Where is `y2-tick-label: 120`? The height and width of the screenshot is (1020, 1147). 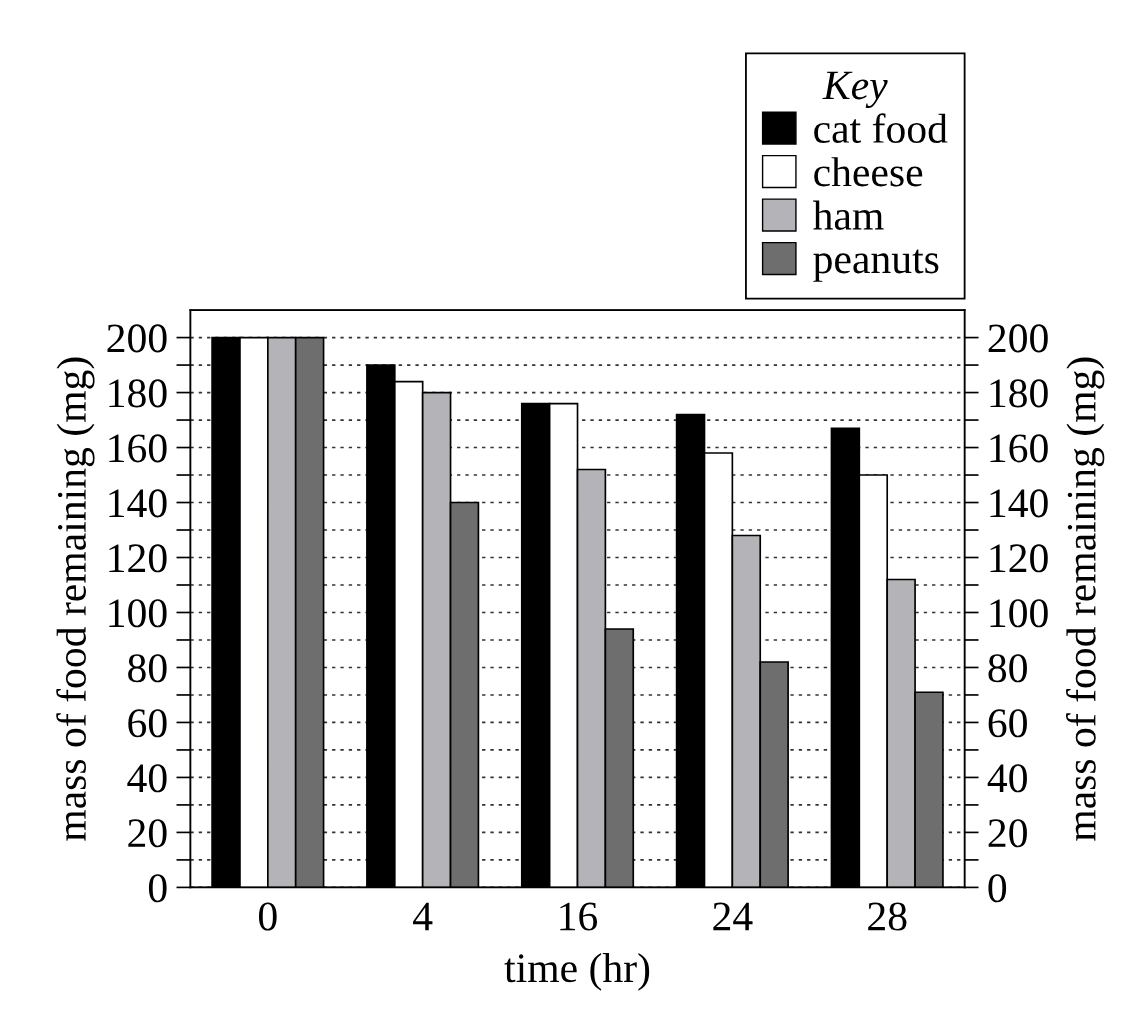
y2-tick-label: 120 is located at coordinates (1019, 558).